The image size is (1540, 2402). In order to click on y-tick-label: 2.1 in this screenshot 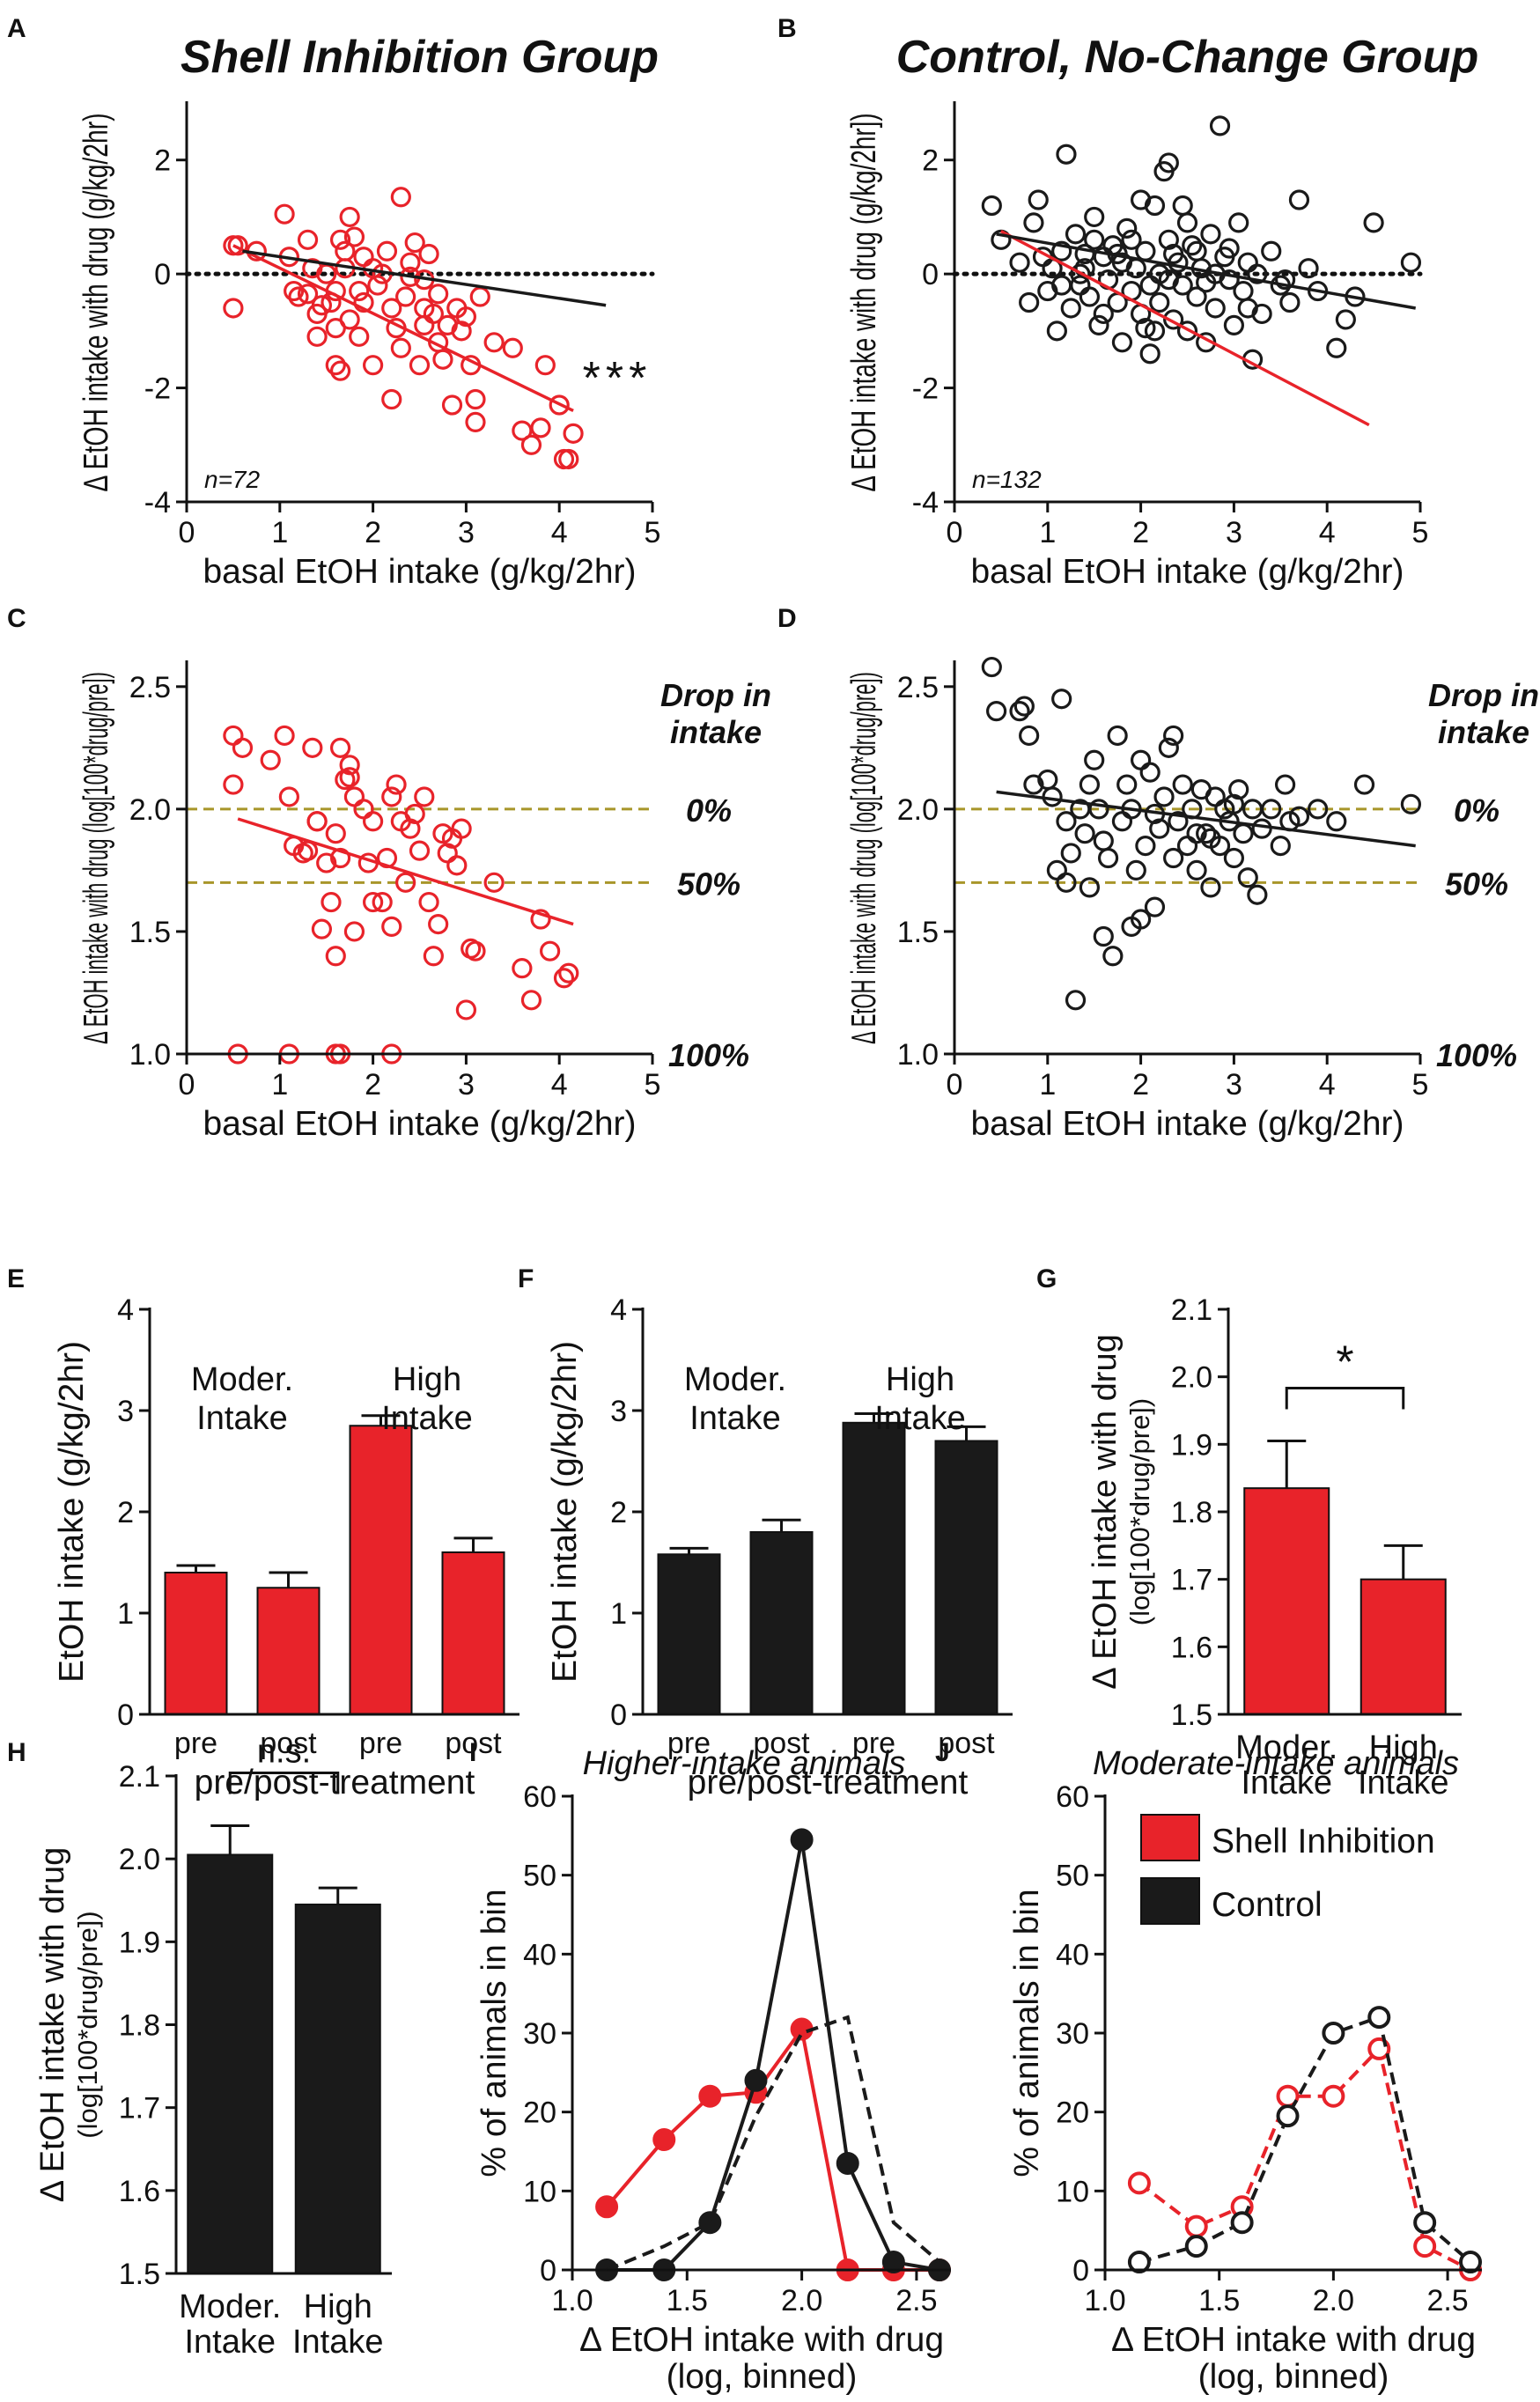, I will do `click(139, 1777)`.